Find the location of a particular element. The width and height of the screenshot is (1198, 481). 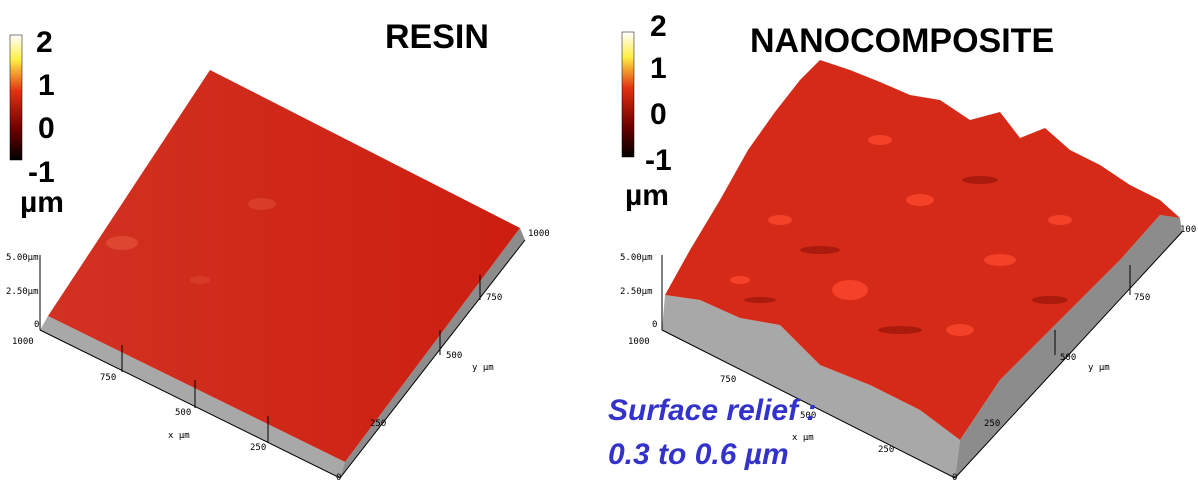

annotation: 0.3 to 0.6 µm is located at coordinates (698, 454).